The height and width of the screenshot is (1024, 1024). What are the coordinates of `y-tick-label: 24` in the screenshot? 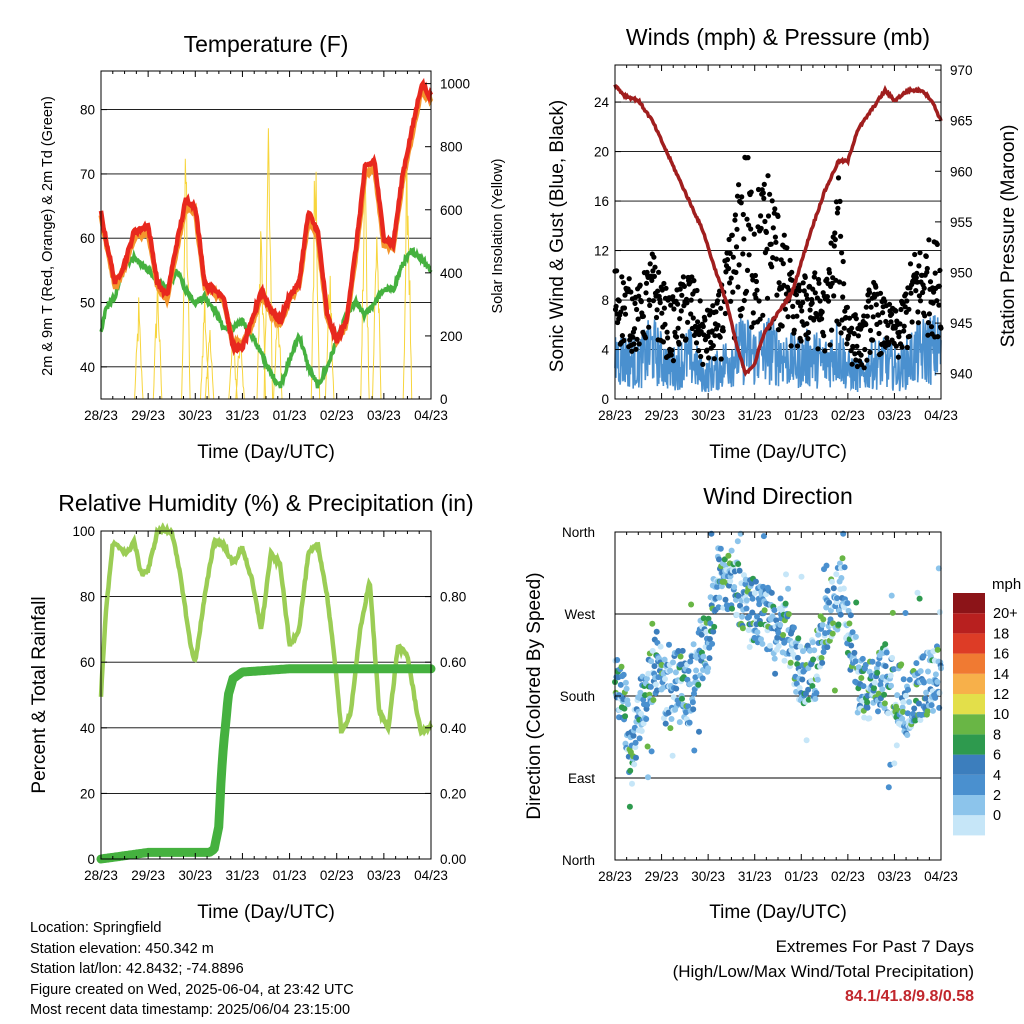 It's located at (602, 102).